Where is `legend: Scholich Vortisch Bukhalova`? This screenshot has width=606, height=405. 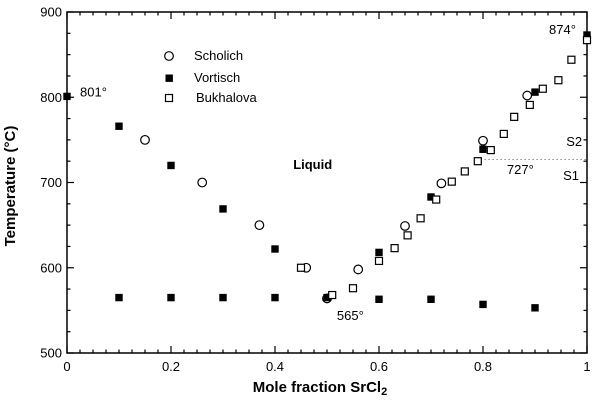
legend: Scholich Vortisch Bukhalova is located at coordinates (210, 76).